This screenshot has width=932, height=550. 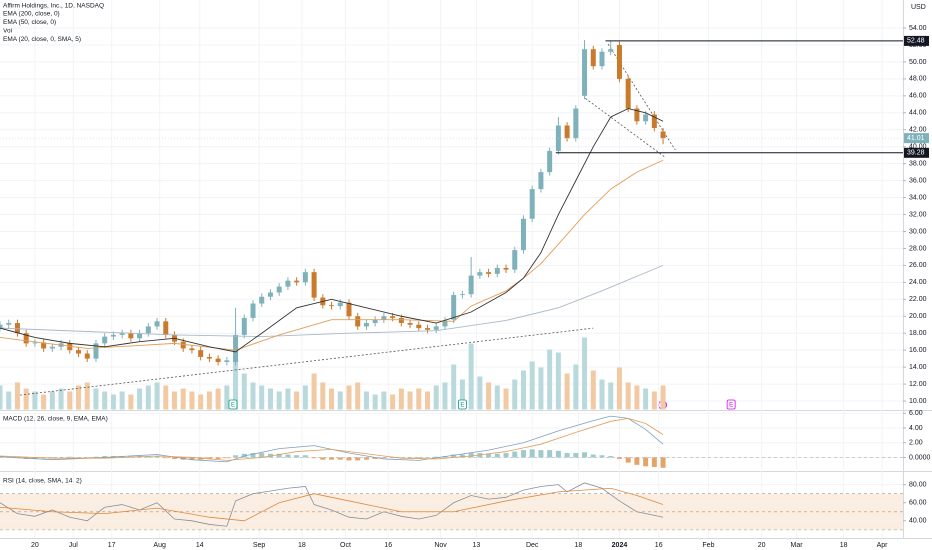 What do you see at coordinates (31, 14) in the screenshot?
I see `legend-entry: EMA (200, close, 0)` at bounding box center [31, 14].